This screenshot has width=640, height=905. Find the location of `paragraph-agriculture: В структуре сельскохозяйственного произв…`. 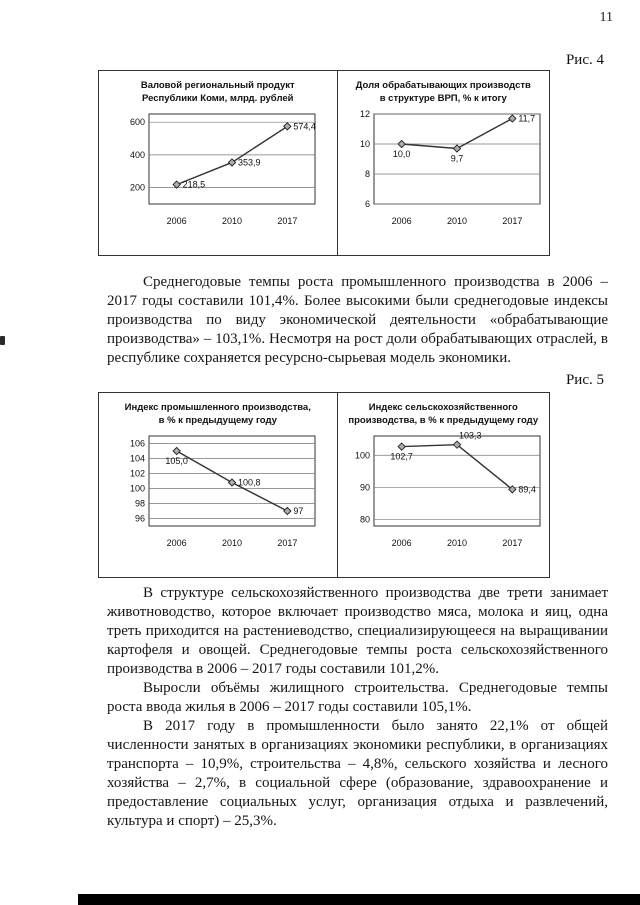

paragraph-agriculture: В структуре сельскохозяйственного произв… is located at coordinates (357, 631).